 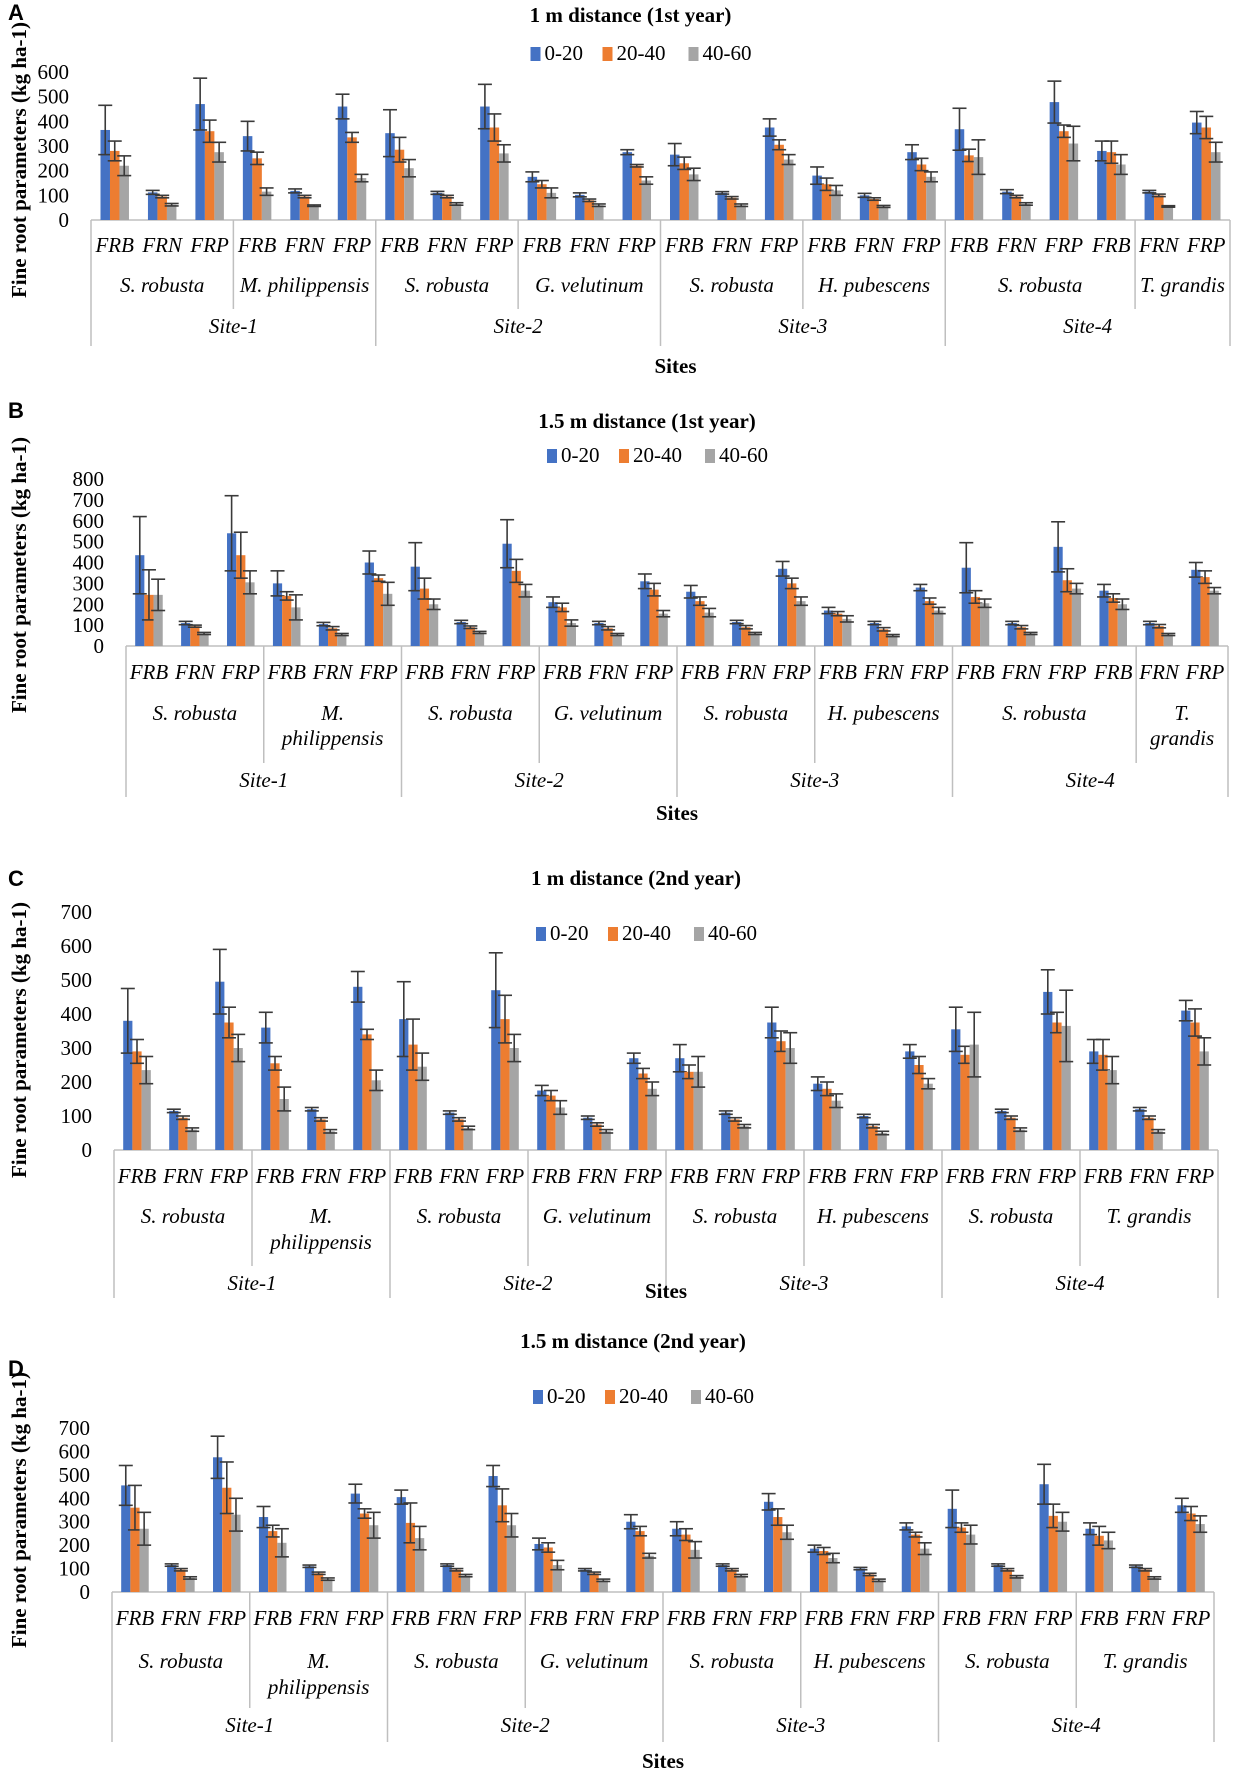 I want to click on y-tick-label: 300, so click(x=54, y=146).